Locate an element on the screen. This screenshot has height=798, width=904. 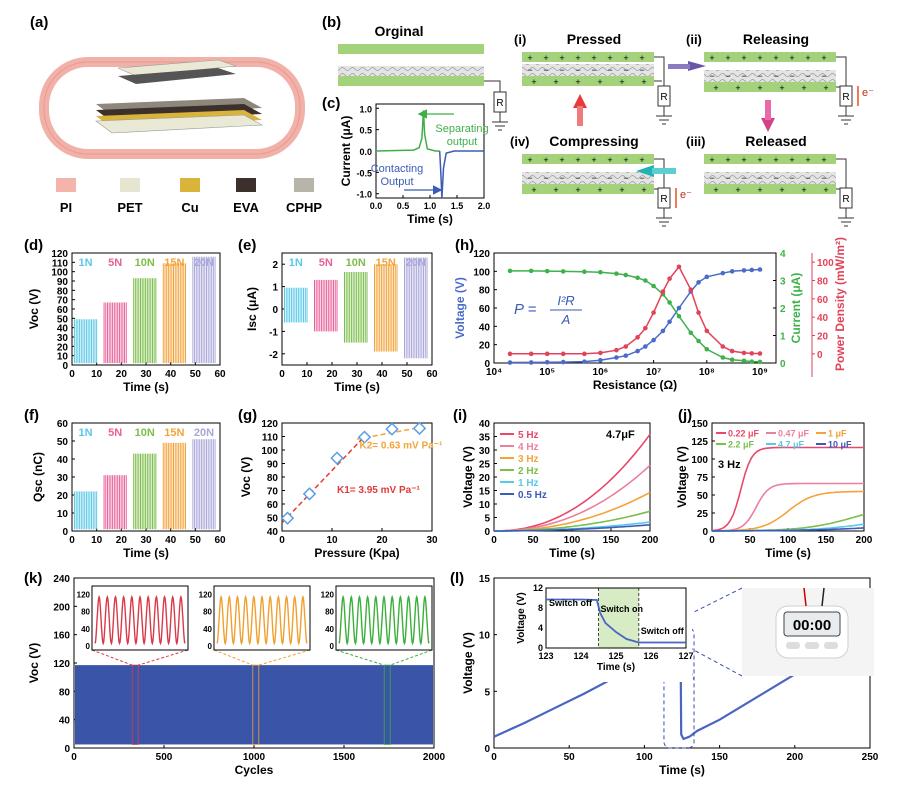
h-ytick-label: 60 is located at coordinates (485, 309).